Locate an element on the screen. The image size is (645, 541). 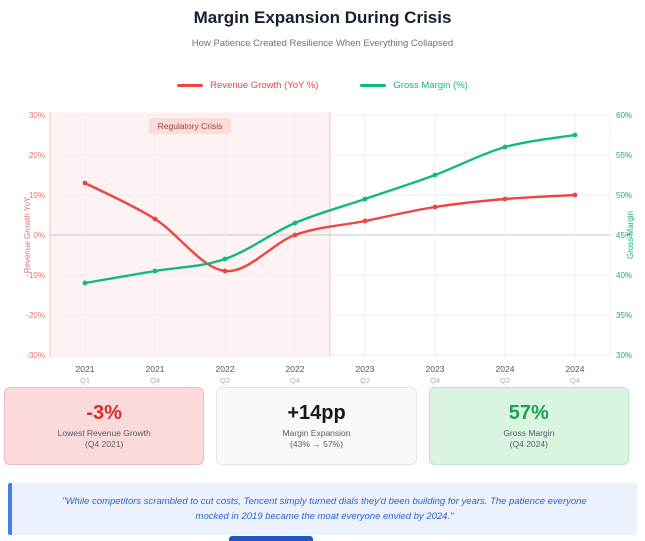
svg-text: 0% is located at coordinates (39, 235).